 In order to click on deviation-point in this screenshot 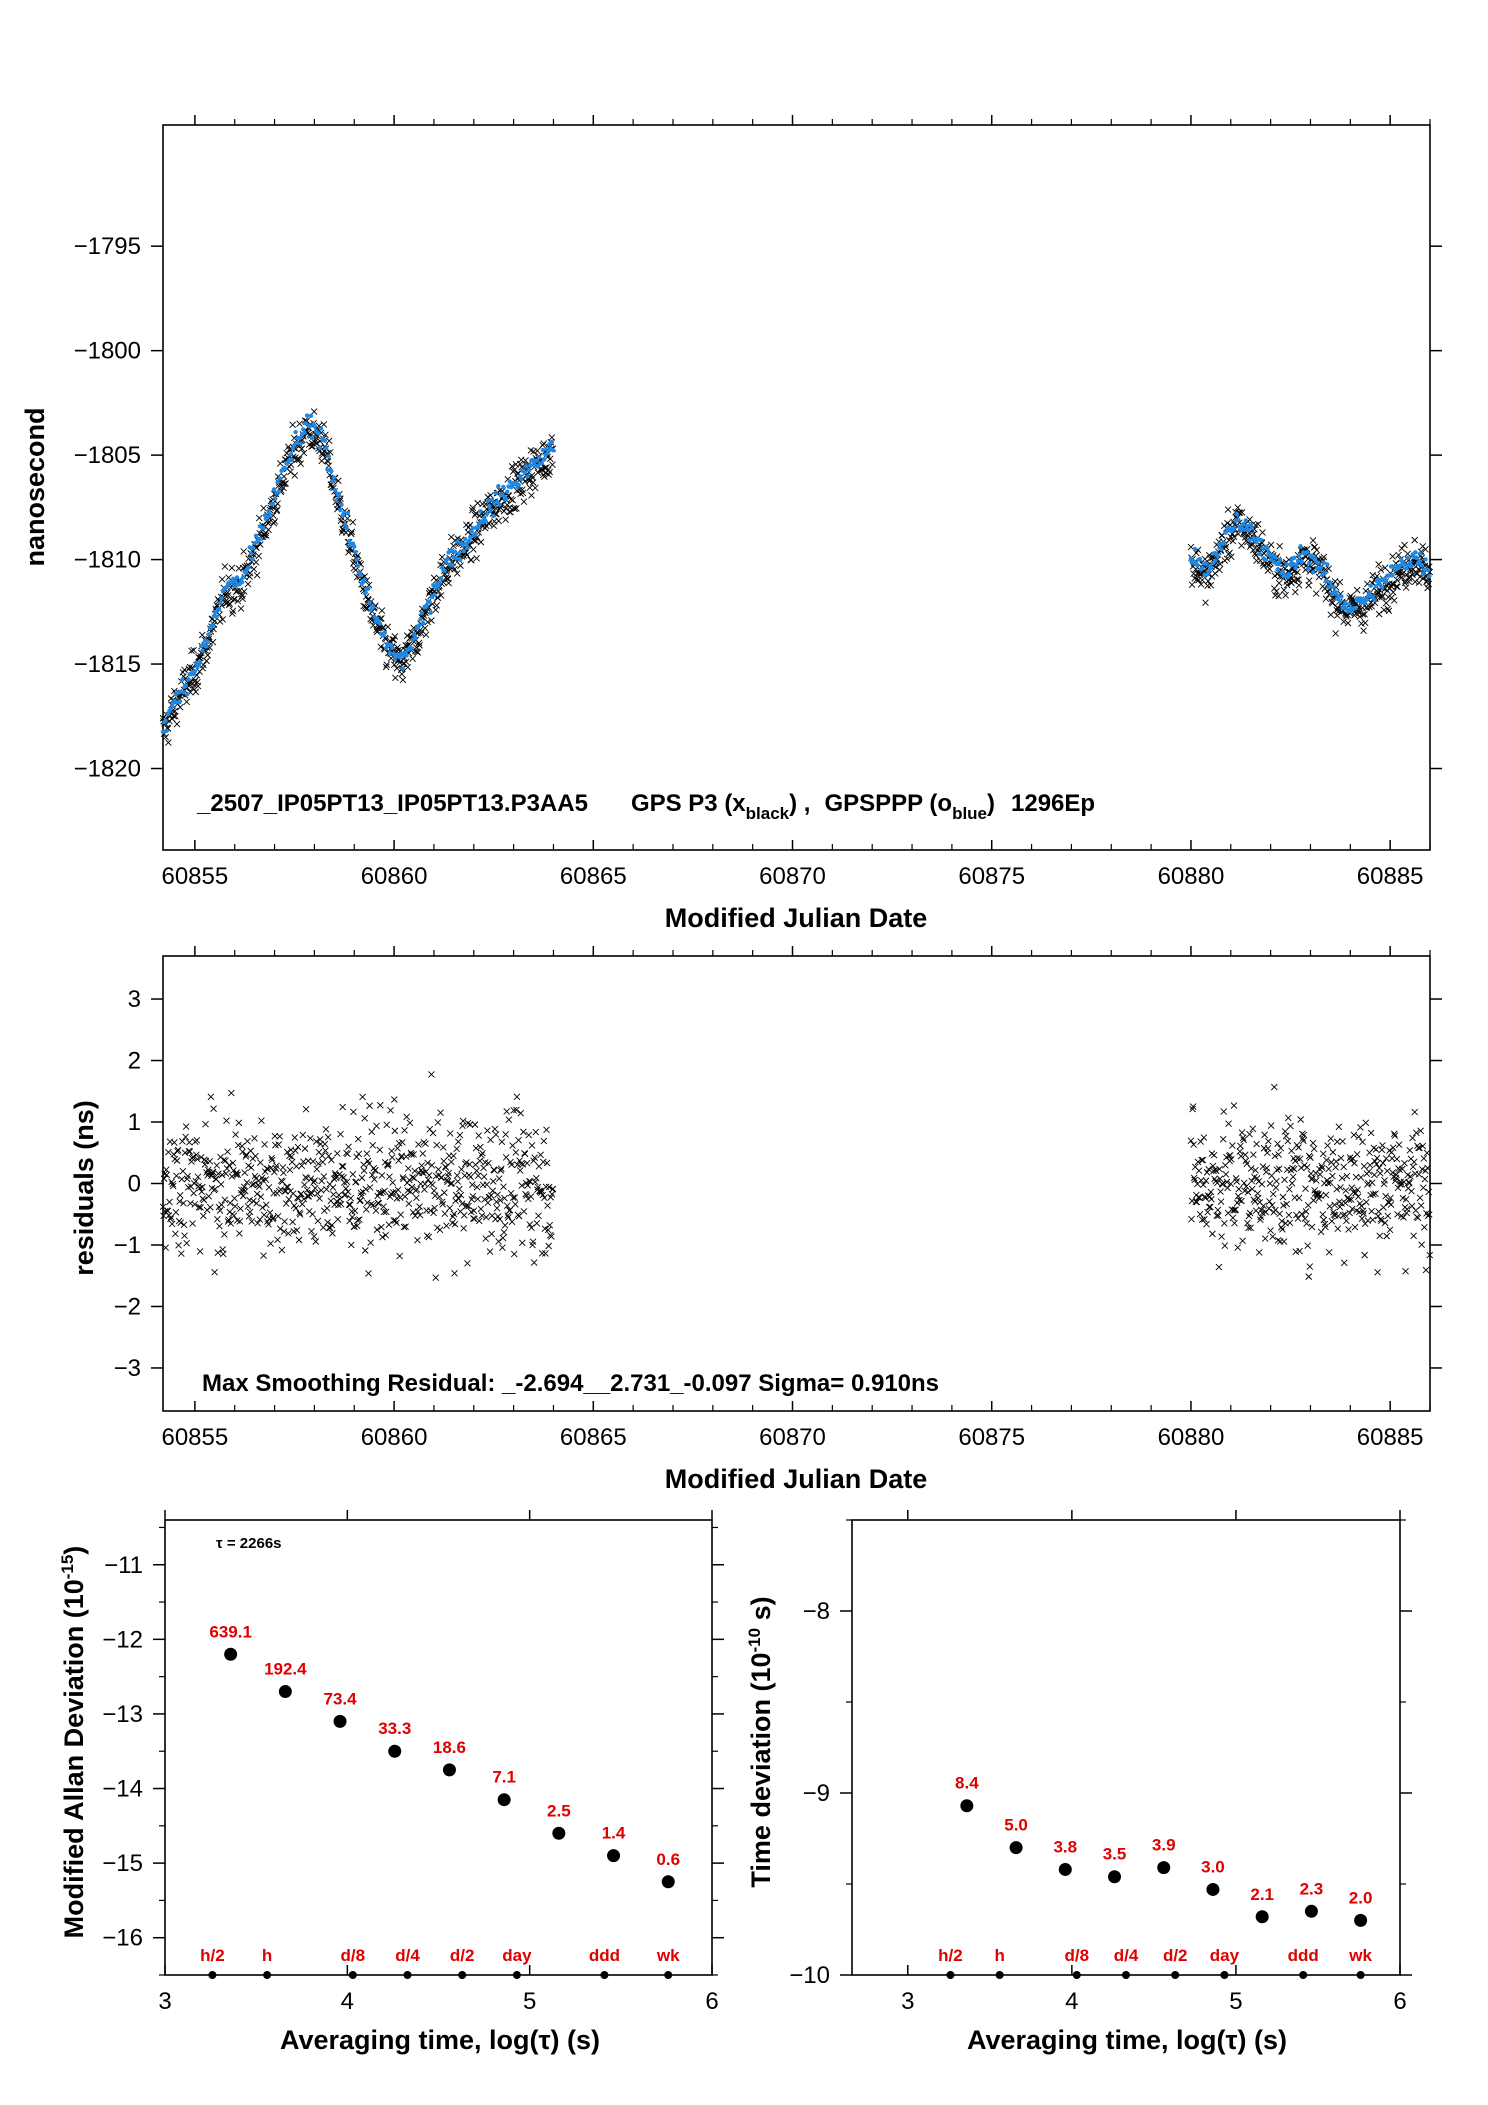, I will do `click(1115, 1877)`.